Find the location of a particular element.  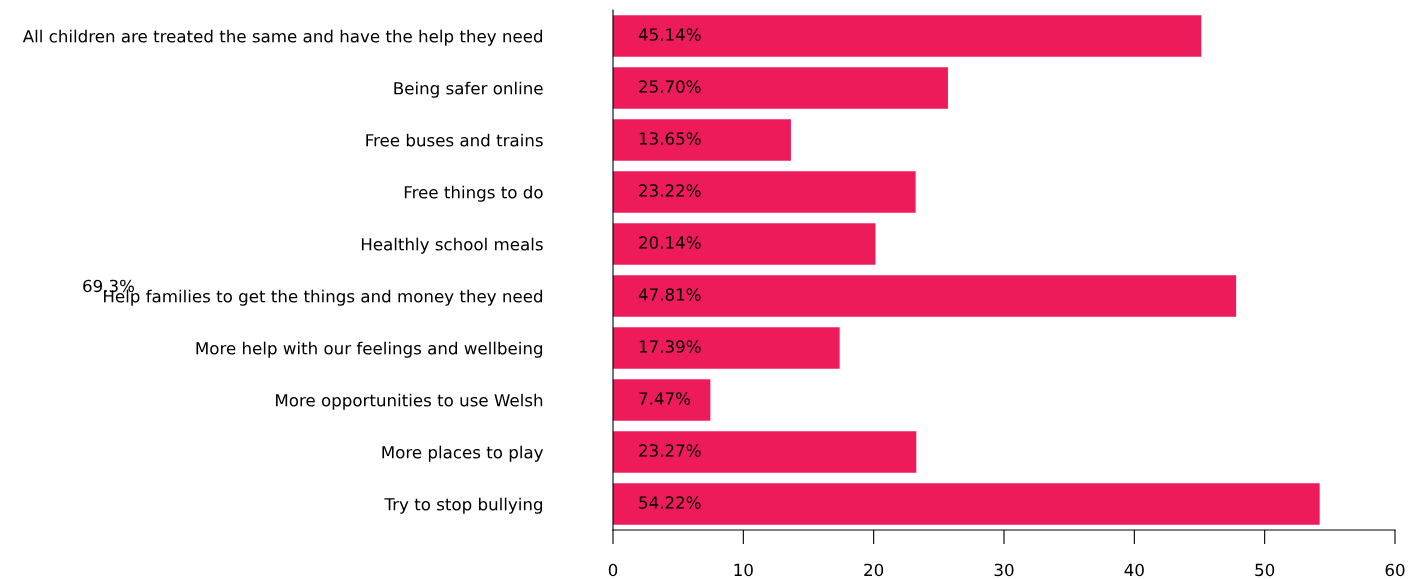

data-label: 17.39% is located at coordinates (670, 346).